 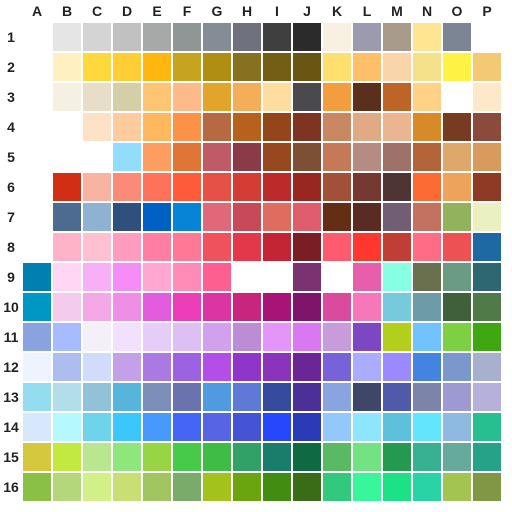 I want to click on color-swatch-h5, so click(x=247, y=157).